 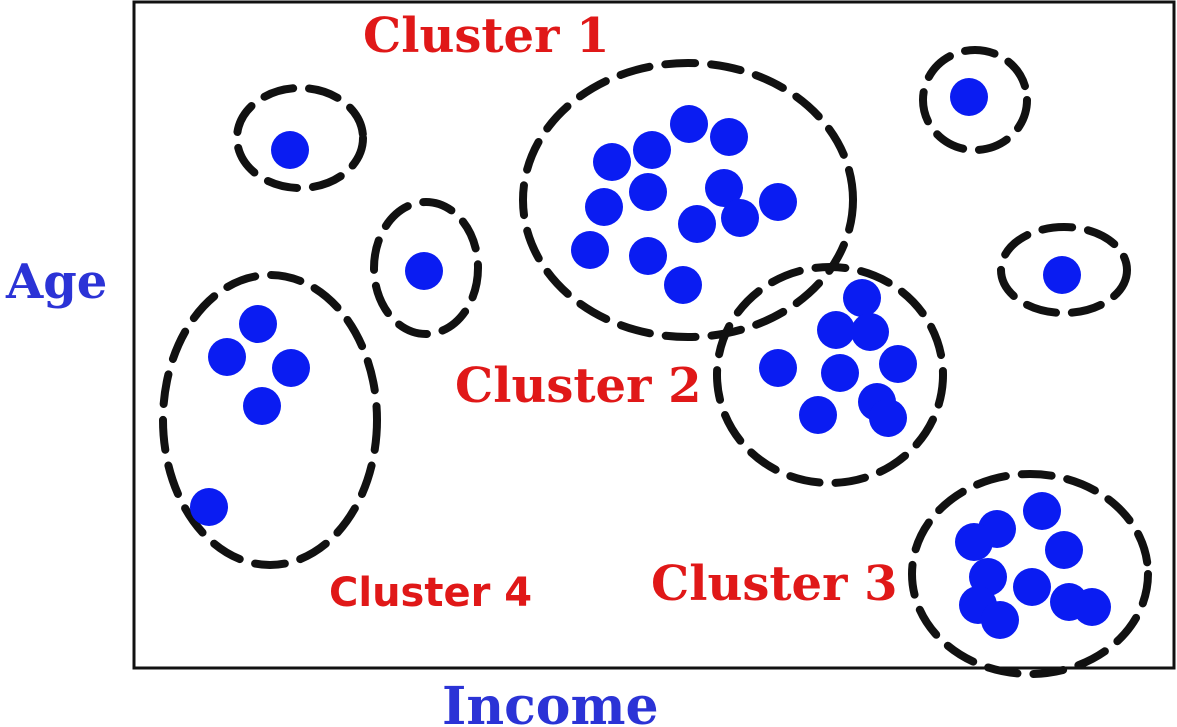 I want to click on cluster-2-outline, so click(x=830, y=375).